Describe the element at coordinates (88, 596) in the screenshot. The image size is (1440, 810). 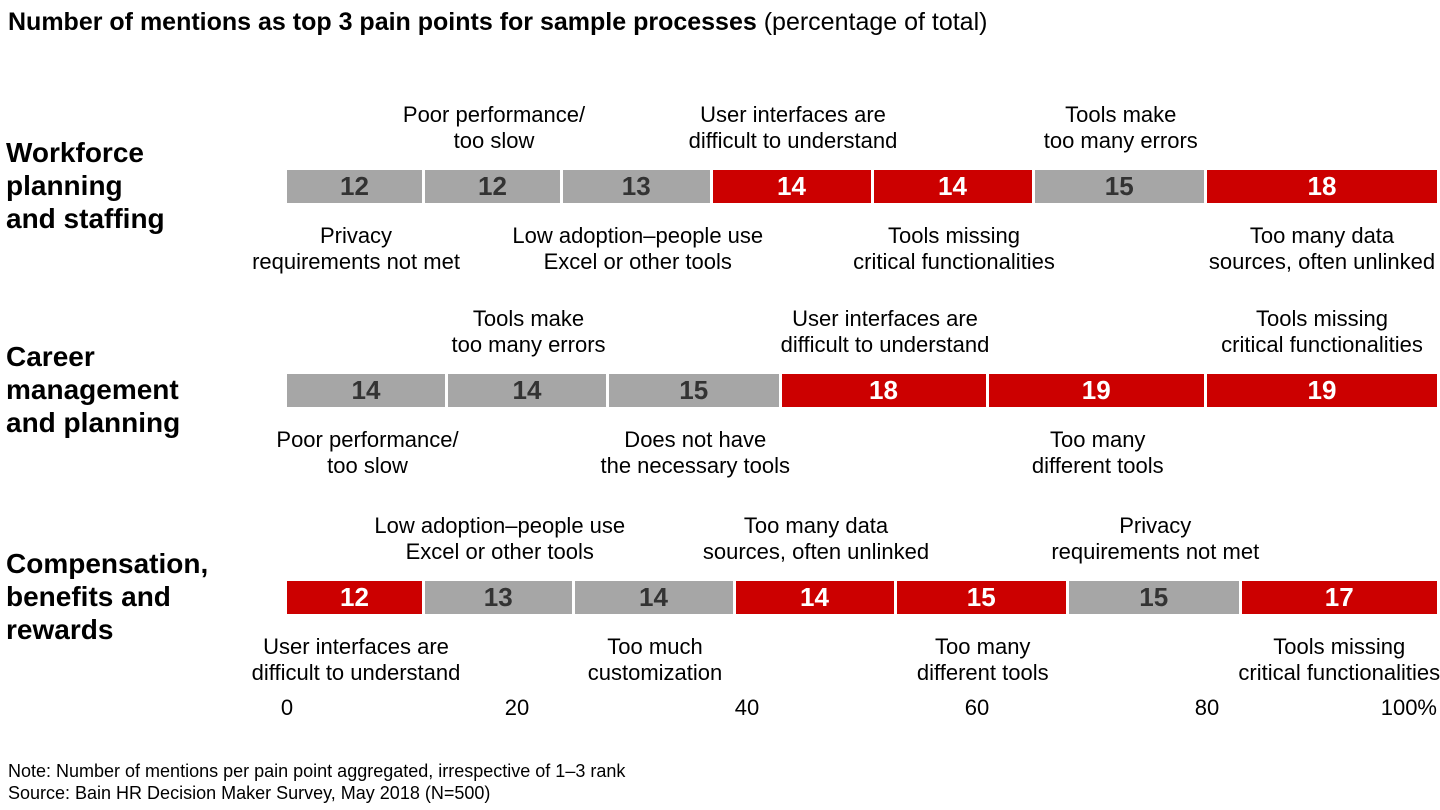
I see `process-label-line: benefits and` at that location.